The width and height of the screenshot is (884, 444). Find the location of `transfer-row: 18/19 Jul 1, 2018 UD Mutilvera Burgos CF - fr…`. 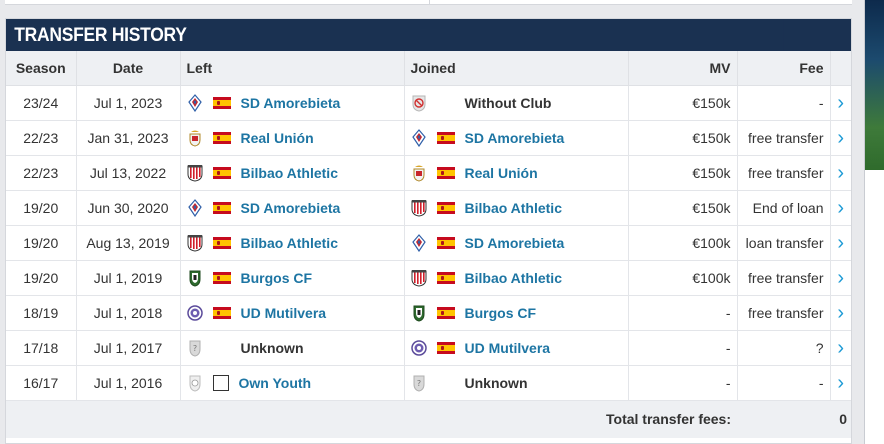

transfer-row: 18/19 Jul 1, 2018 UD Mutilvera Burgos CF - fr… is located at coordinates (428, 313).